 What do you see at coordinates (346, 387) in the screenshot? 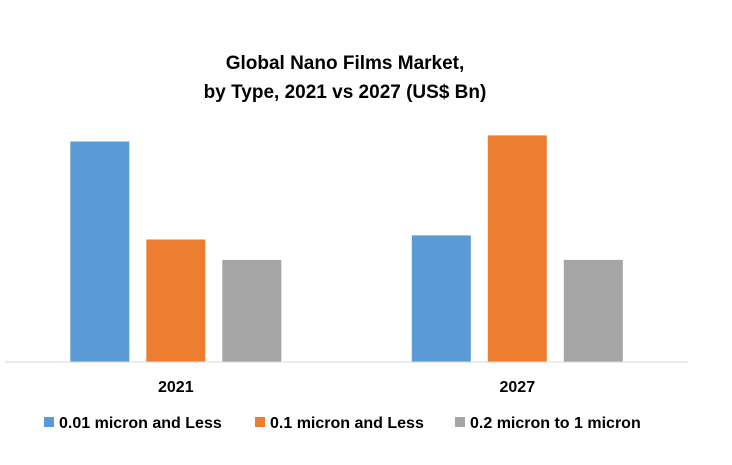
I see `x-axis-ticks: 2021 2027` at bounding box center [346, 387].